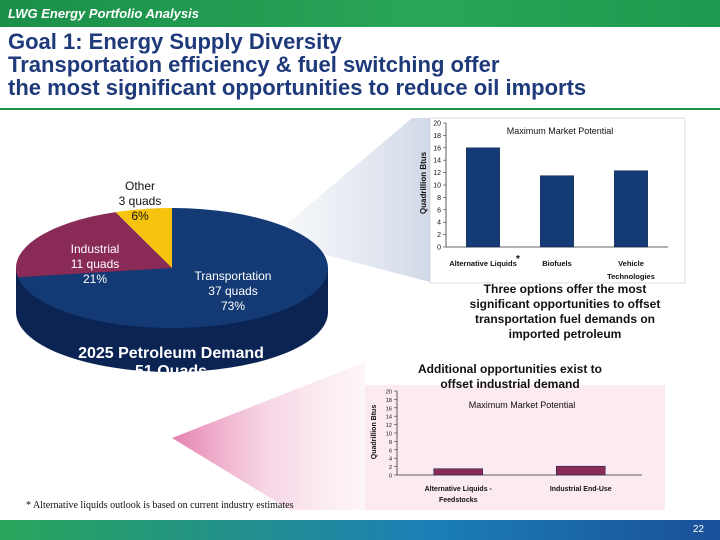 The image size is (720, 540). I want to click on pie-label-other-percent: 6%, so click(140, 216).